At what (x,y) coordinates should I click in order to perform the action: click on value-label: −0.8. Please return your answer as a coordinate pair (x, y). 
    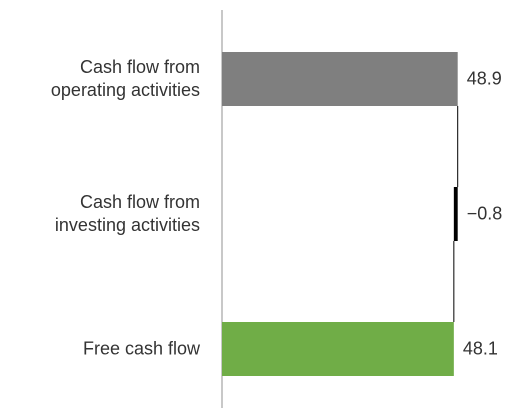
    Looking at the image, I should click on (484, 213).